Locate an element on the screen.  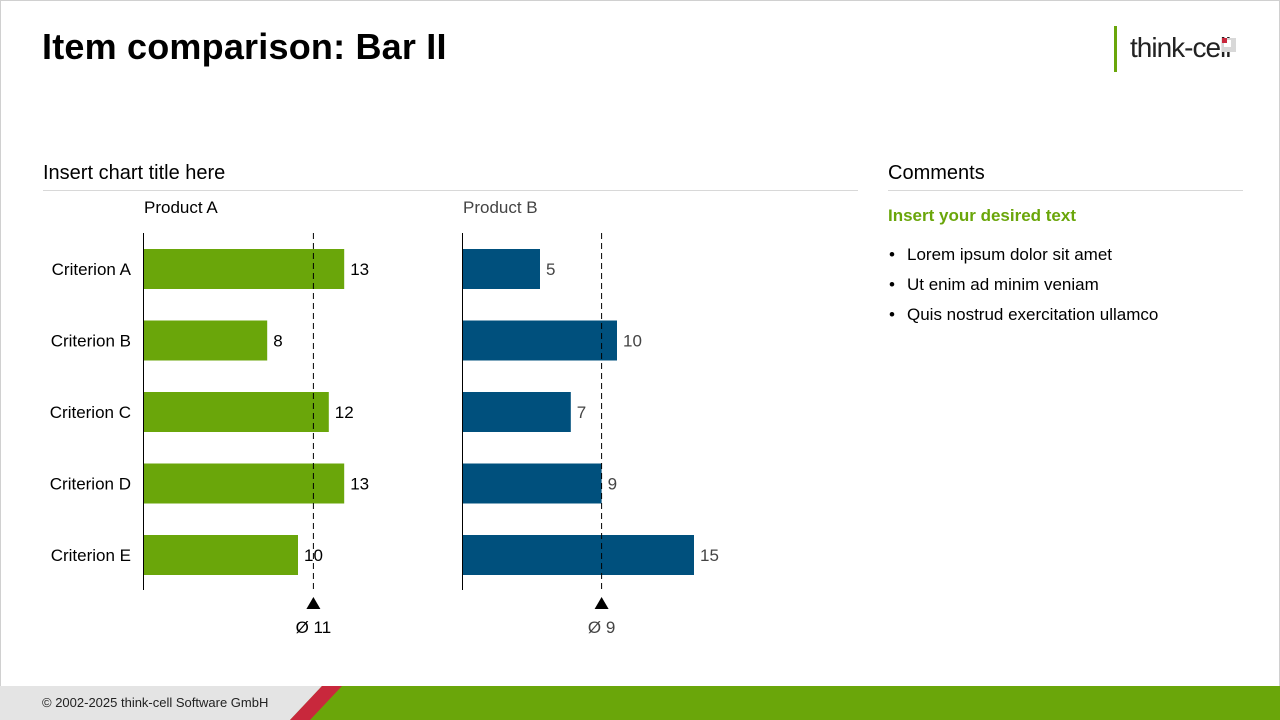
footer-red-wedge is located at coordinates (316, 703).